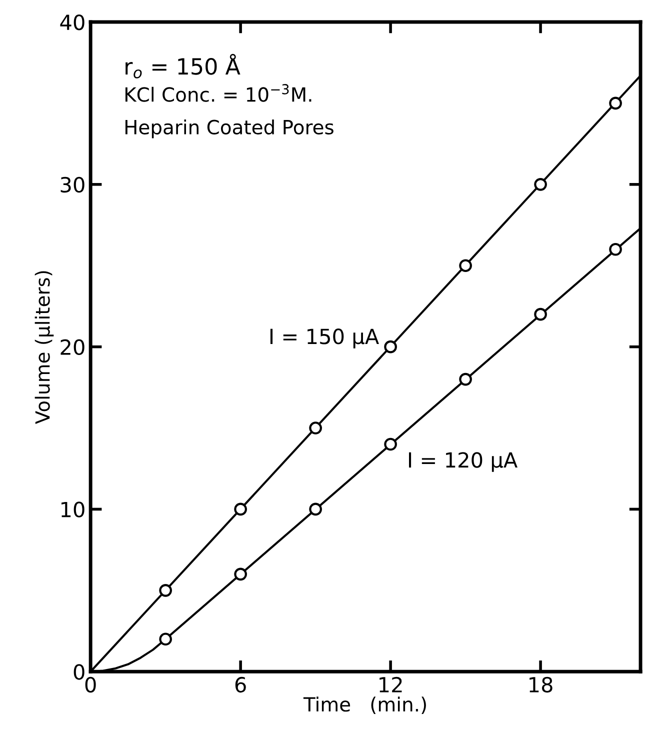  I want to click on y-tick-label: 30, so click(72, 184).